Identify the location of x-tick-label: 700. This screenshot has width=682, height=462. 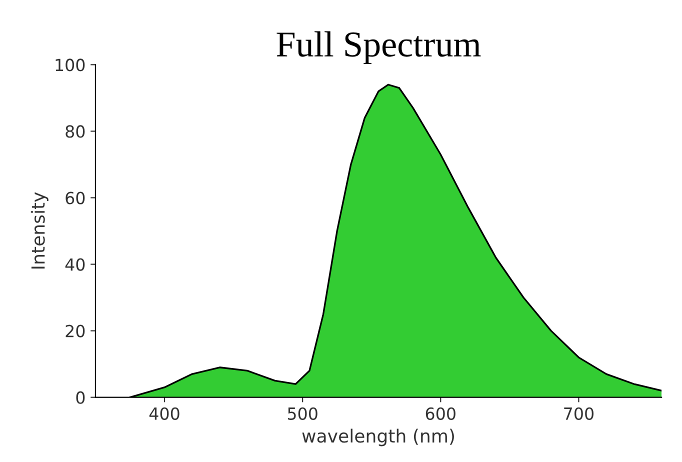
(579, 413).